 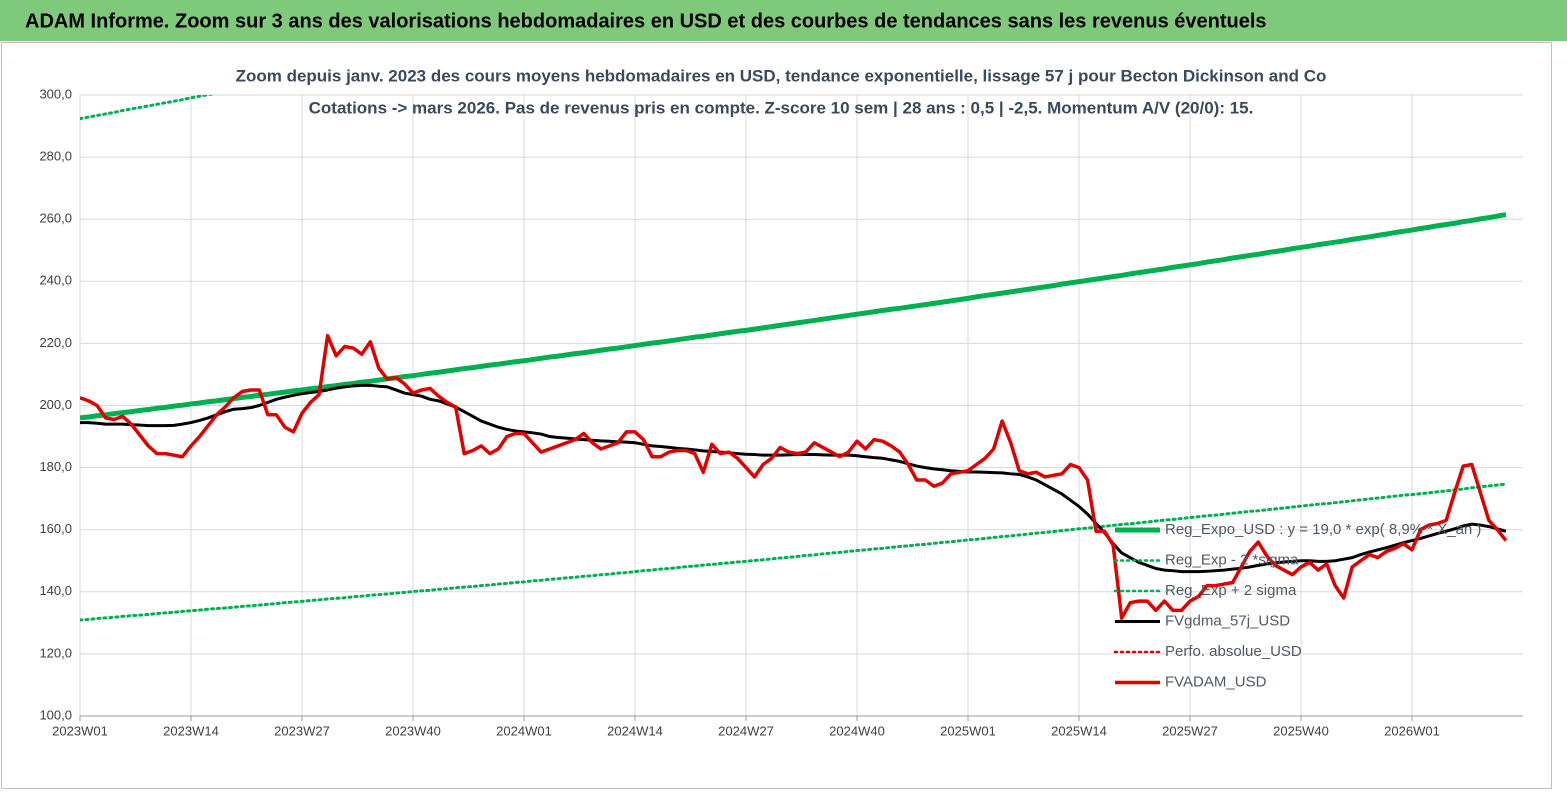 What do you see at coordinates (524, 730) in the screenshot?
I see `x-tick-label: 2024W01` at bounding box center [524, 730].